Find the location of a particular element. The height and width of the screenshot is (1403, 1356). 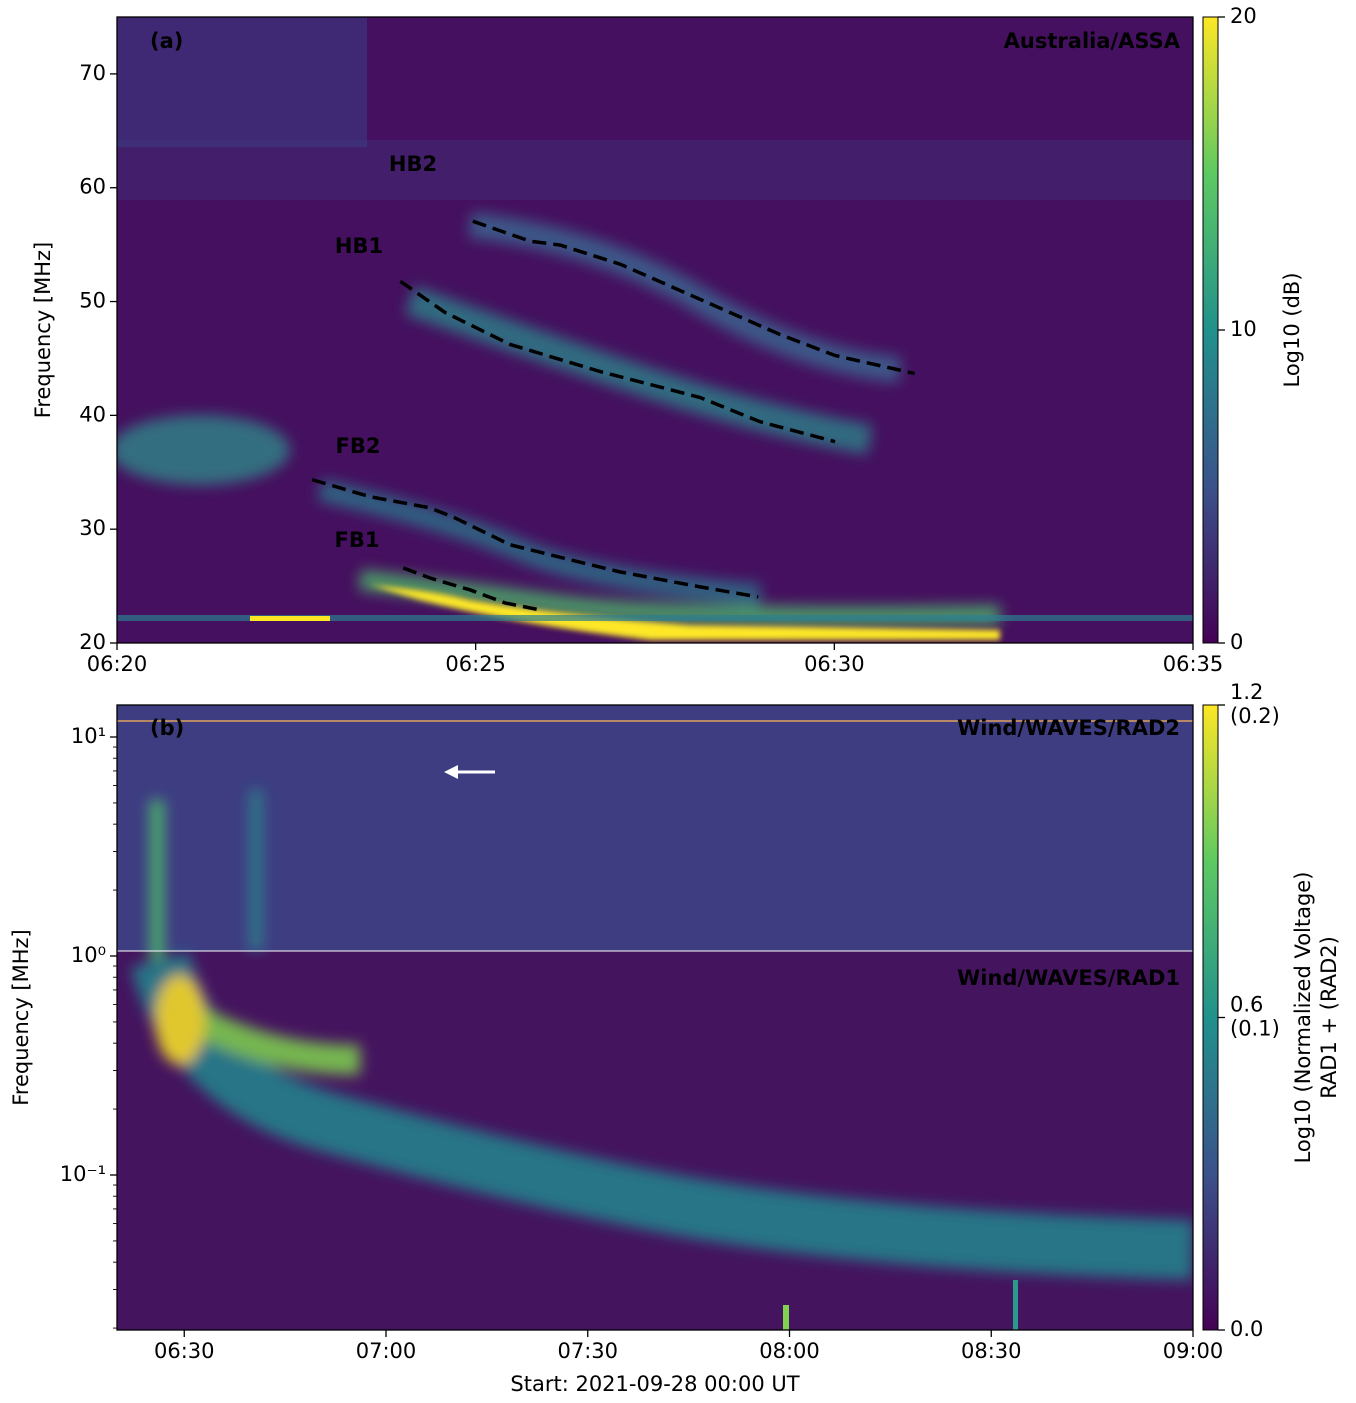

annotation: (a) is located at coordinates (166, 41).